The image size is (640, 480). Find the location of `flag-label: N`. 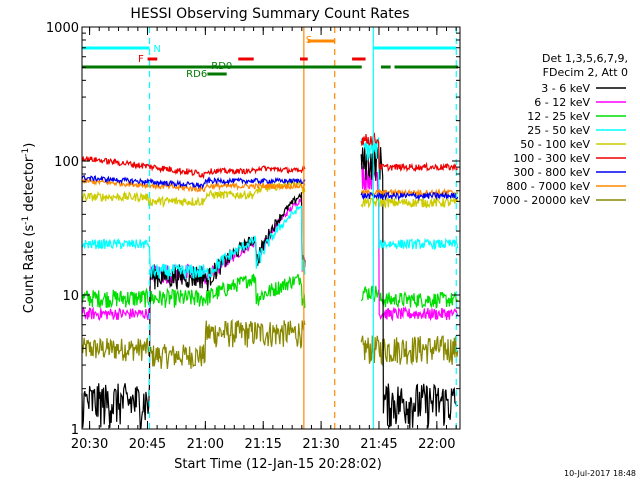

flag-label: N is located at coordinates (156, 49).